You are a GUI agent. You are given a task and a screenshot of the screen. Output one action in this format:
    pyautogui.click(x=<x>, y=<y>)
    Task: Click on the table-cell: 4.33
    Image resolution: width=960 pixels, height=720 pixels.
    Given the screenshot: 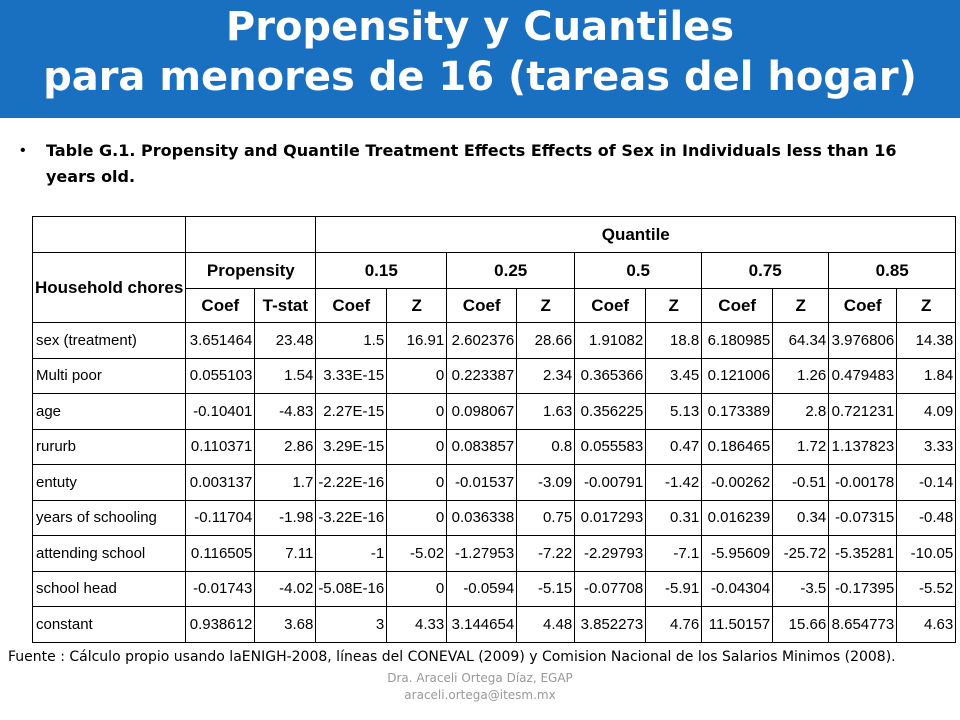 What is the action you would take?
    pyautogui.click(x=417, y=624)
    